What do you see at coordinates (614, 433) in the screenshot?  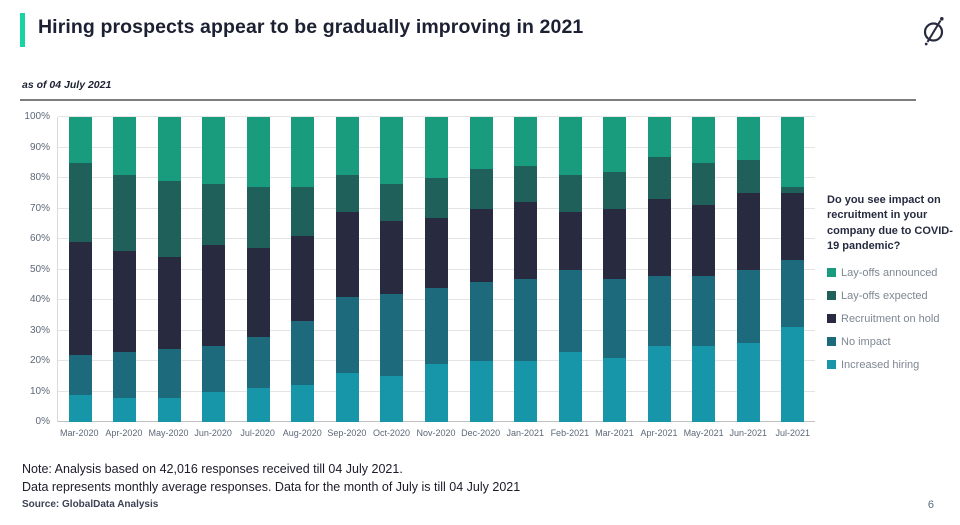 I see `x-tick-label: Mar-2021` at bounding box center [614, 433].